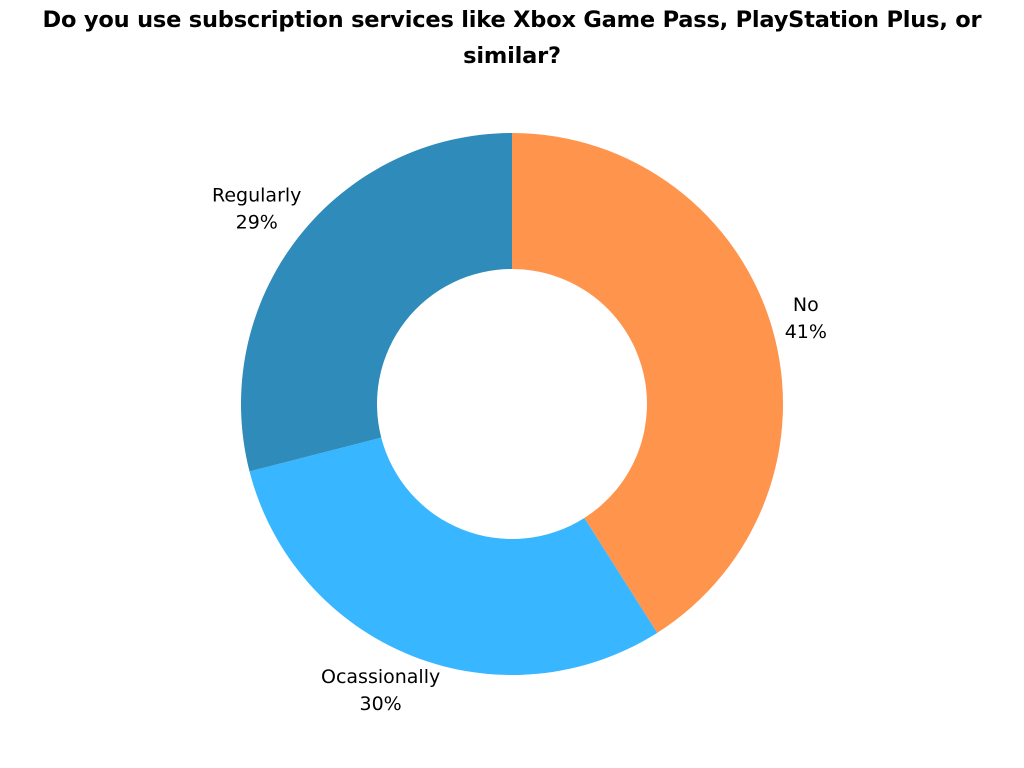  What do you see at coordinates (806, 332) in the screenshot?
I see `slice-value-no: 41%` at bounding box center [806, 332].